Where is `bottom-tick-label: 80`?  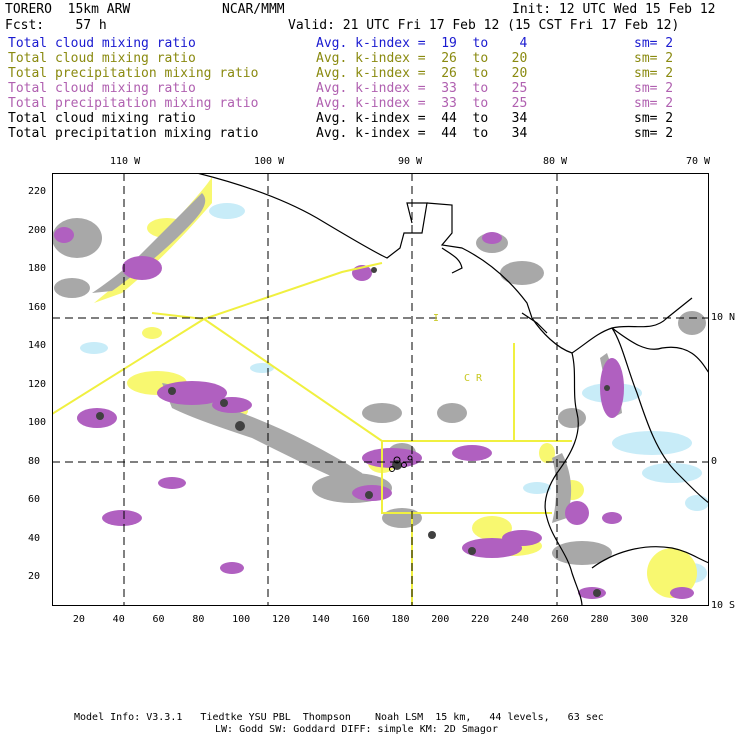
bottom-tick-label: 80 is located at coordinates (198, 619).